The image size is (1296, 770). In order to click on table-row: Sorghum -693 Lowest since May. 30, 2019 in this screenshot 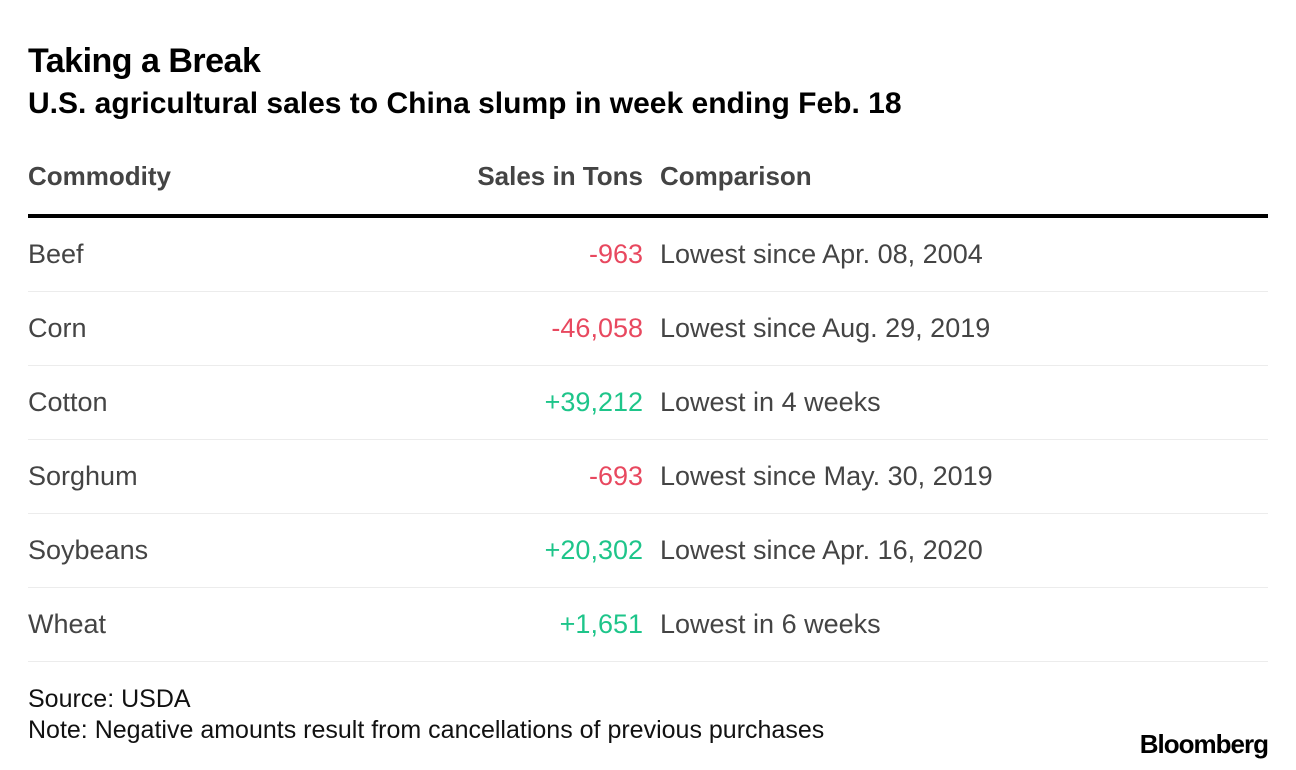, I will do `click(648, 477)`.